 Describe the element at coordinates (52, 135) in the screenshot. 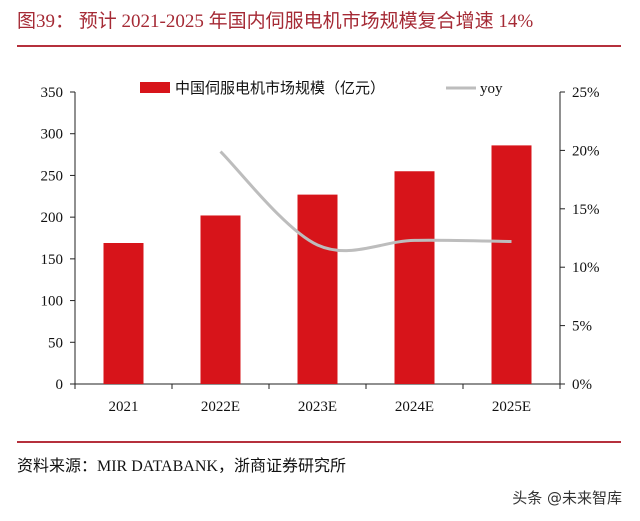

I see `left-tick-label: 300` at that location.